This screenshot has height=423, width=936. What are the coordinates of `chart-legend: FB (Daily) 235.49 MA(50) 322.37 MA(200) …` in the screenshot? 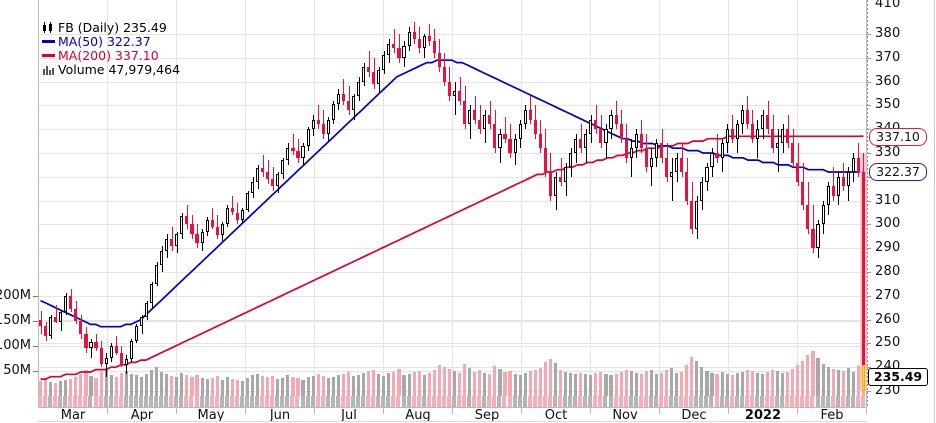 It's located at (111, 48).